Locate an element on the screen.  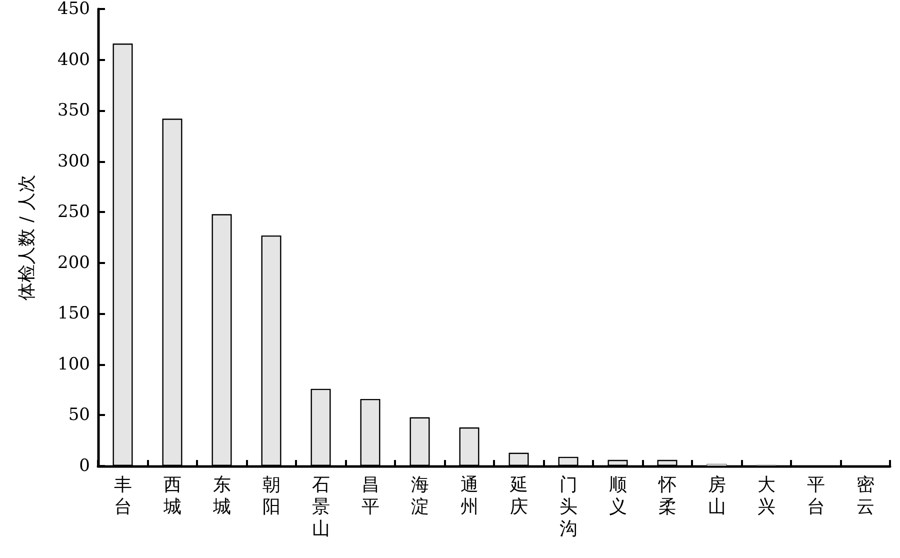
x-tick-label: 密云 is located at coordinates (865, 496).